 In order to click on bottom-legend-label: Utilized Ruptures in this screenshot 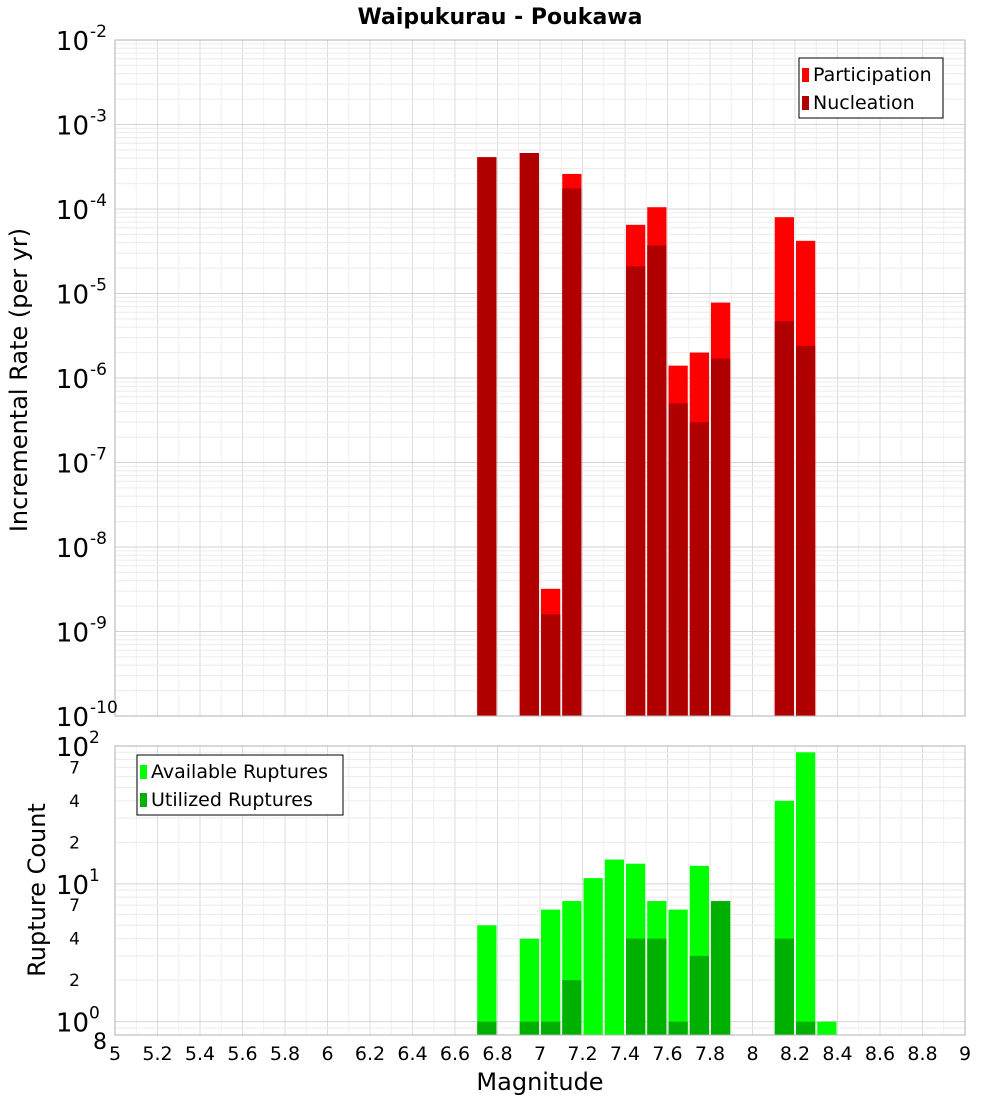, I will do `click(232, 800)`.